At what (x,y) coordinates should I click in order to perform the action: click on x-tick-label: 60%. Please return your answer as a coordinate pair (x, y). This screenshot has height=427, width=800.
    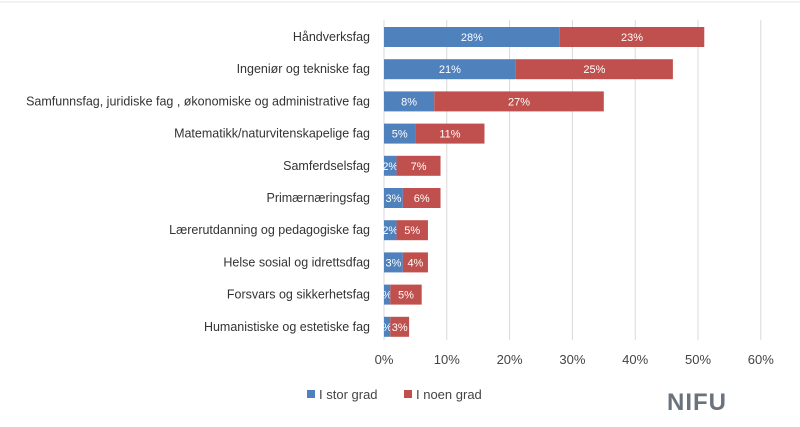
    Looking at the image, I should click on (761, 359).